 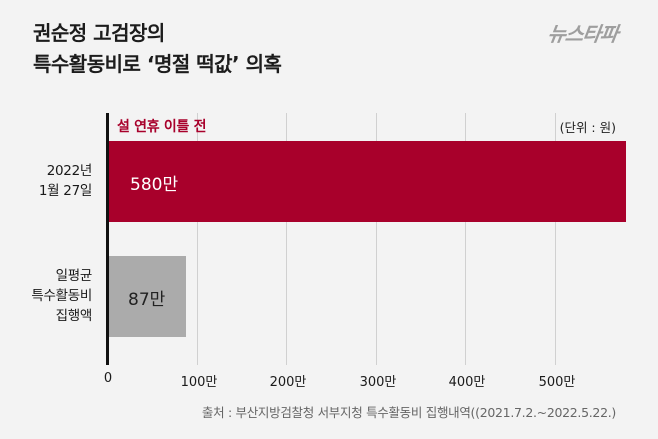 What do you see at coordinates (587, 127) in the screenshot?
I see `unit-label: (단위 : 원)` at bounding box center [587, 127].